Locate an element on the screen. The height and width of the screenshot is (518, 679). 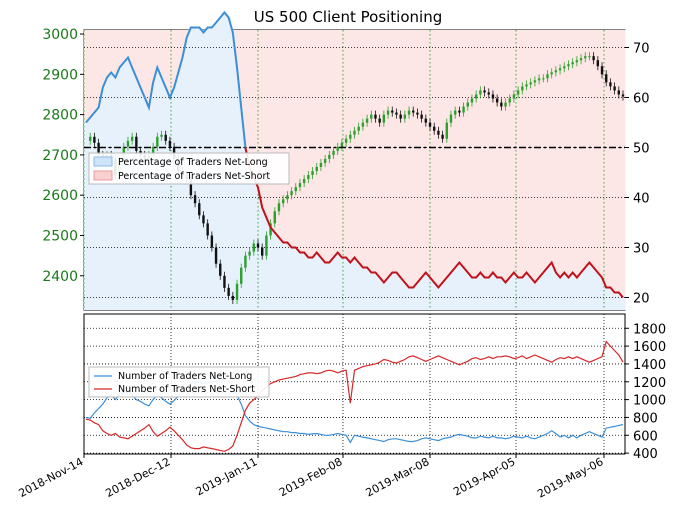
bottom-right-tick-label: 800 is located at coordinates (645, 418).